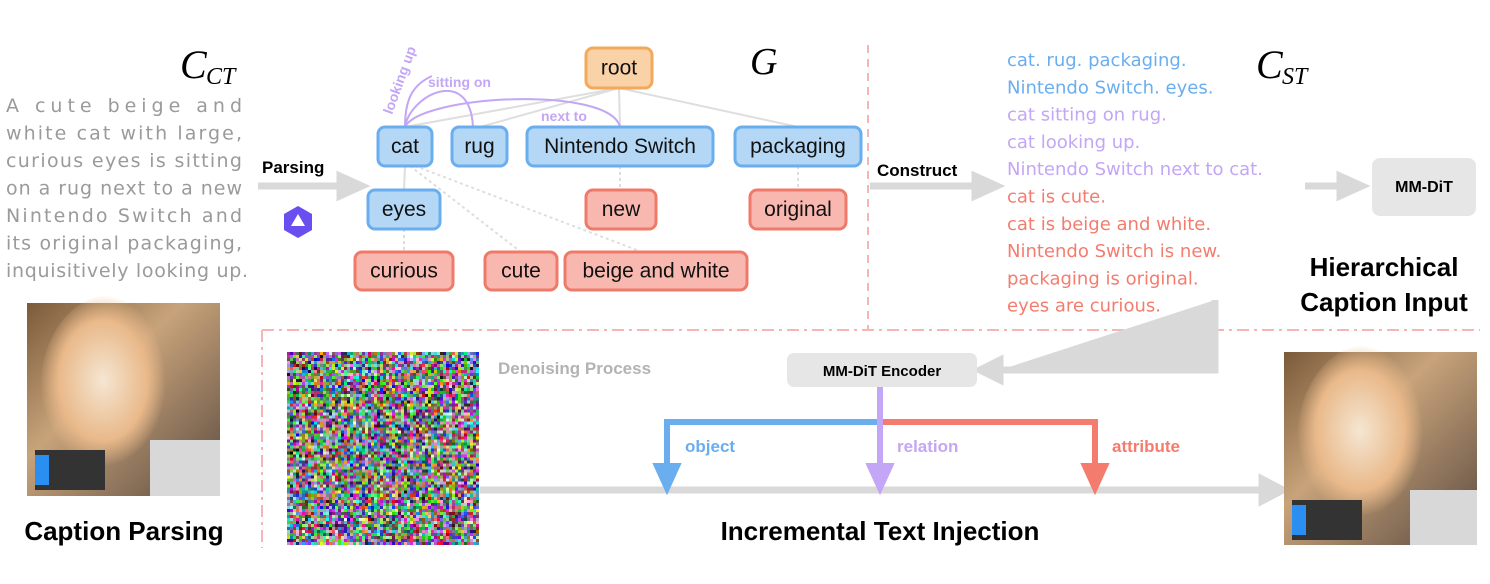  I want to click on svg-text: ST, so click(1295, 77).